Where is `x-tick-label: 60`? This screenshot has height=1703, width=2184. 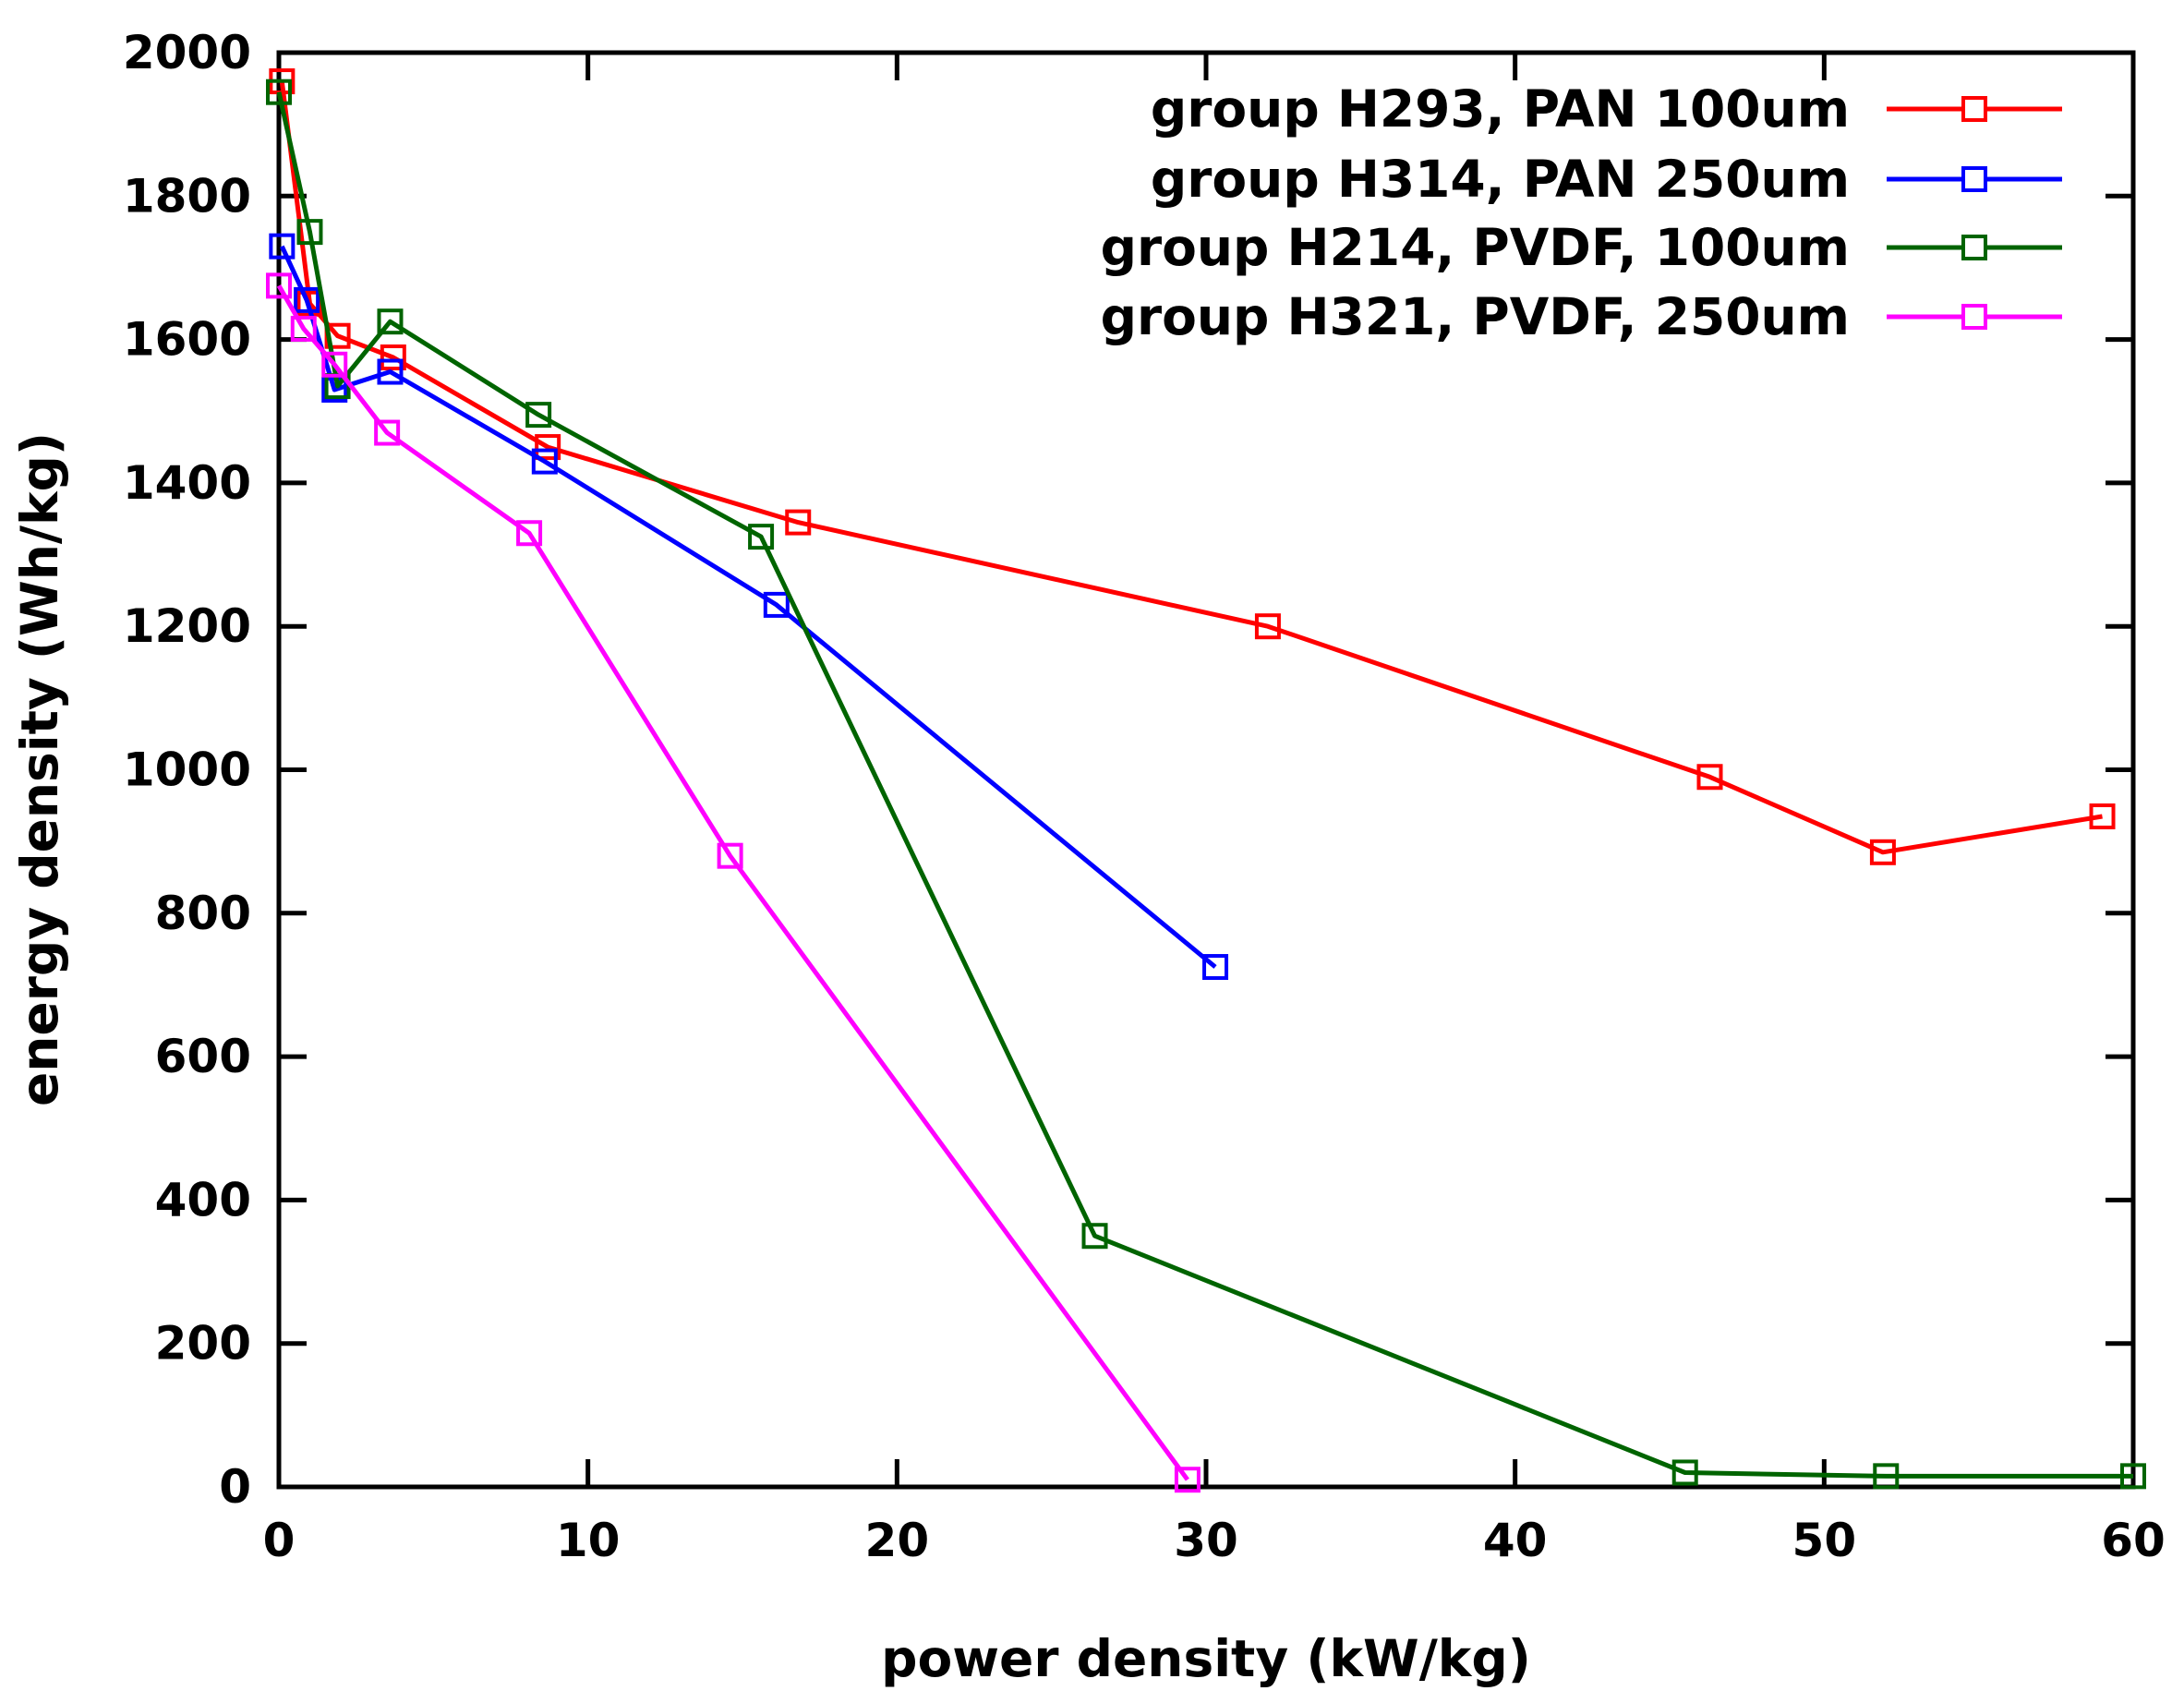
x-tick-label: 60 is located at coordinates (2133, 1540).